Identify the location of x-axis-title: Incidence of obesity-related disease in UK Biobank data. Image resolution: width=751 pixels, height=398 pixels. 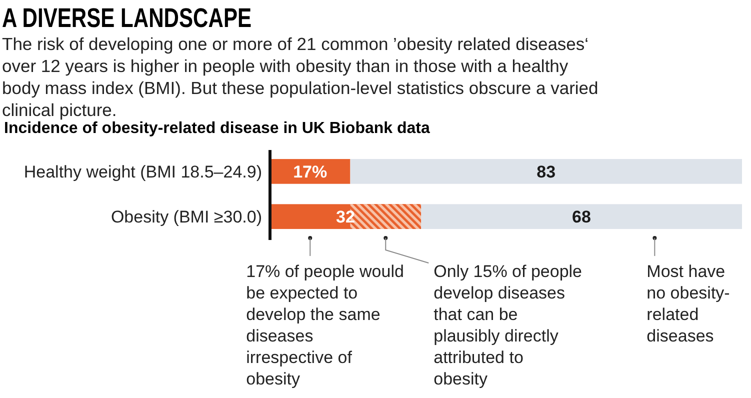
(217, 128).